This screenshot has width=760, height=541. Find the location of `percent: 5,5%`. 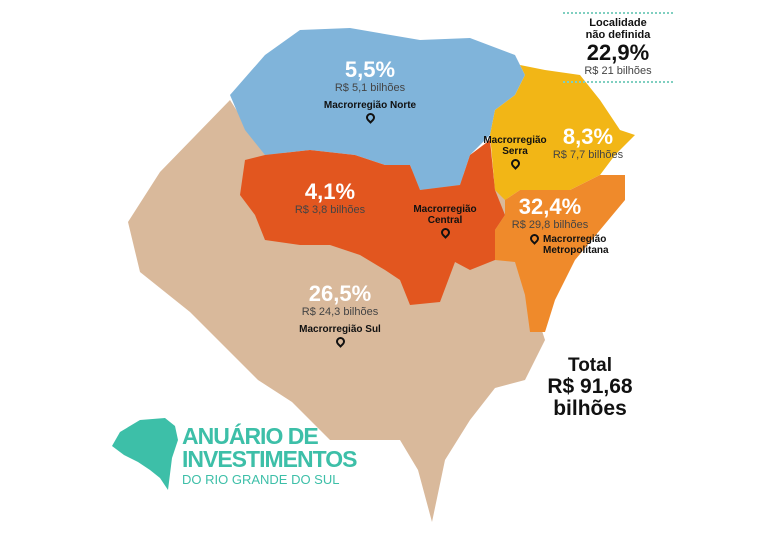

percent: 5,5% is located at coordinates (370, 69).